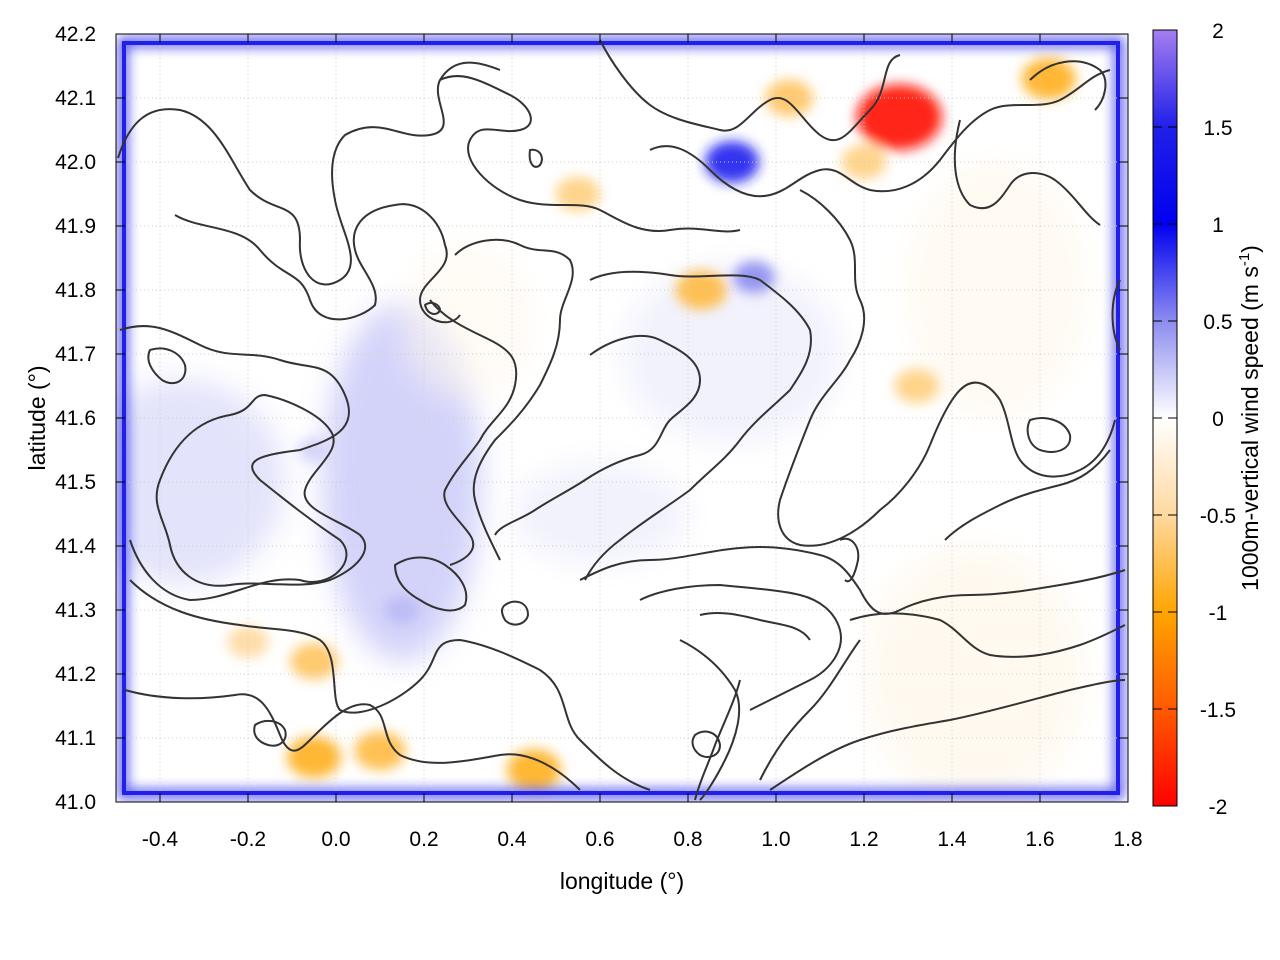  What do you see at coordinates (642, 839) in the screenshot?
I see `x-tick-labels: -0.4 -0.2 0.0 0.2 0.4 0.6 0.8 1.0 1.2 1.4 1.6 1.8` at bounding box center [642, 839].